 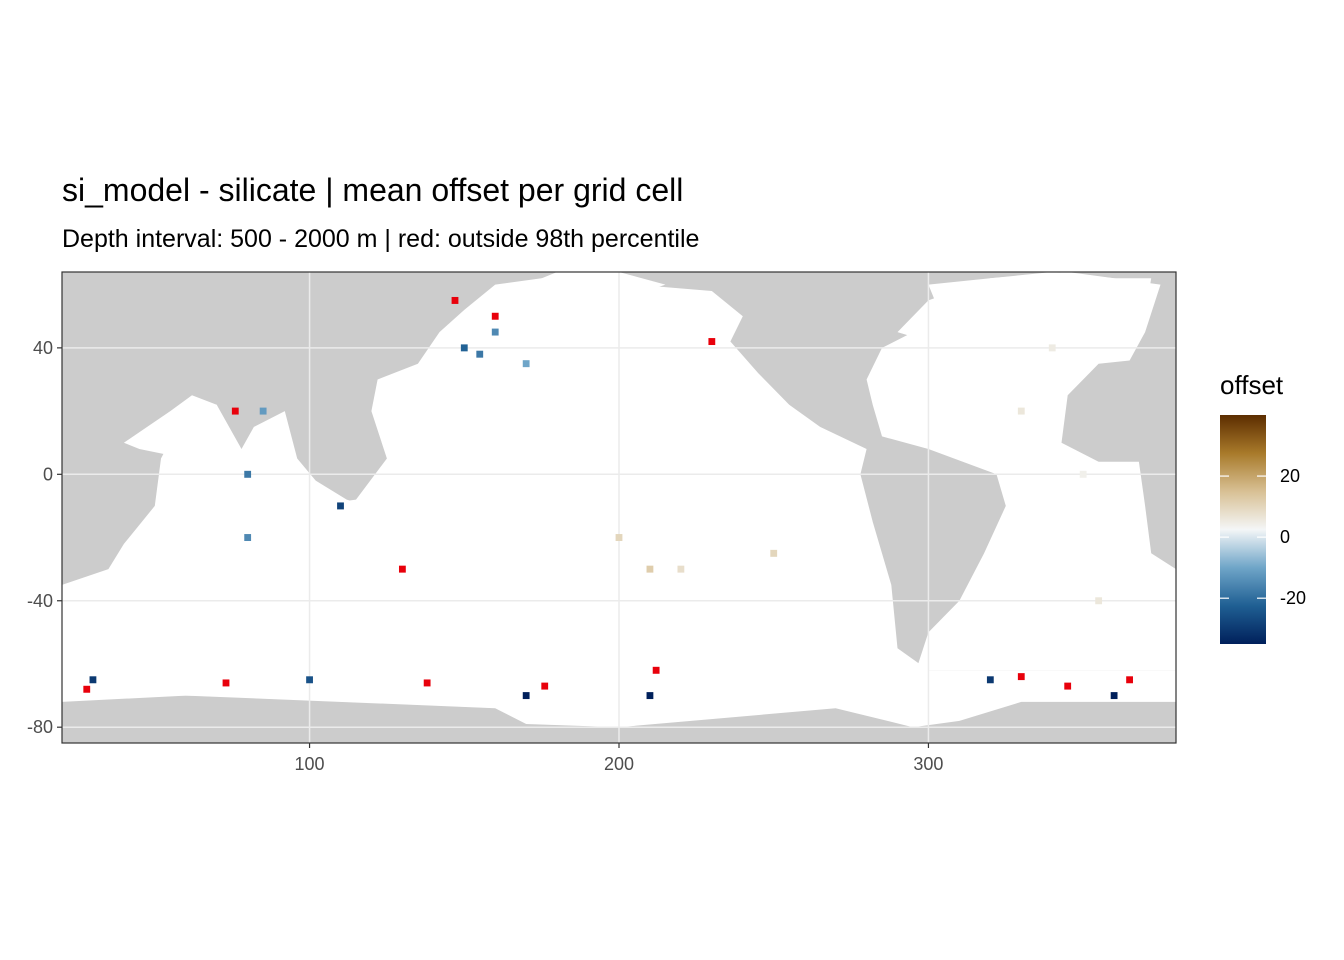 I want to click on x-tick-label: 200, so click(x=619, y=764).